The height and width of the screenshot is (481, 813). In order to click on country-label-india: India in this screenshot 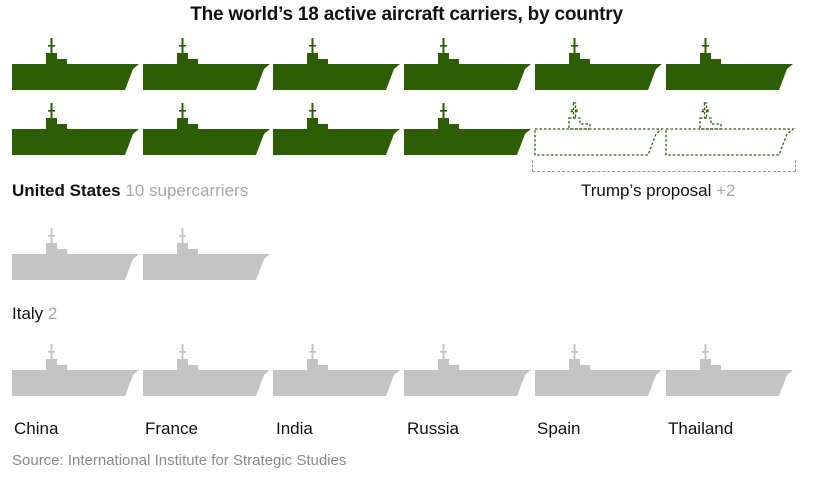, I will do `click(294, 428)`.